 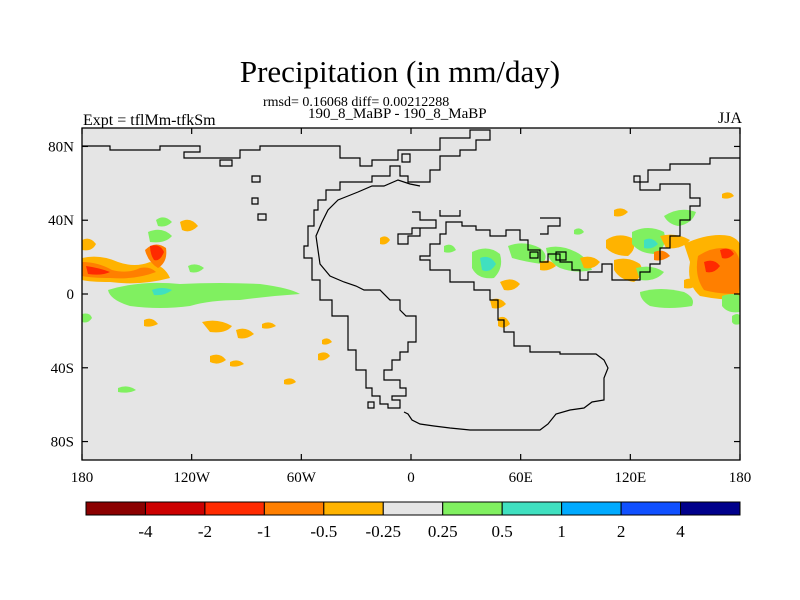 I want to click on colorbar-label: -1, so click(x=264, y=531).